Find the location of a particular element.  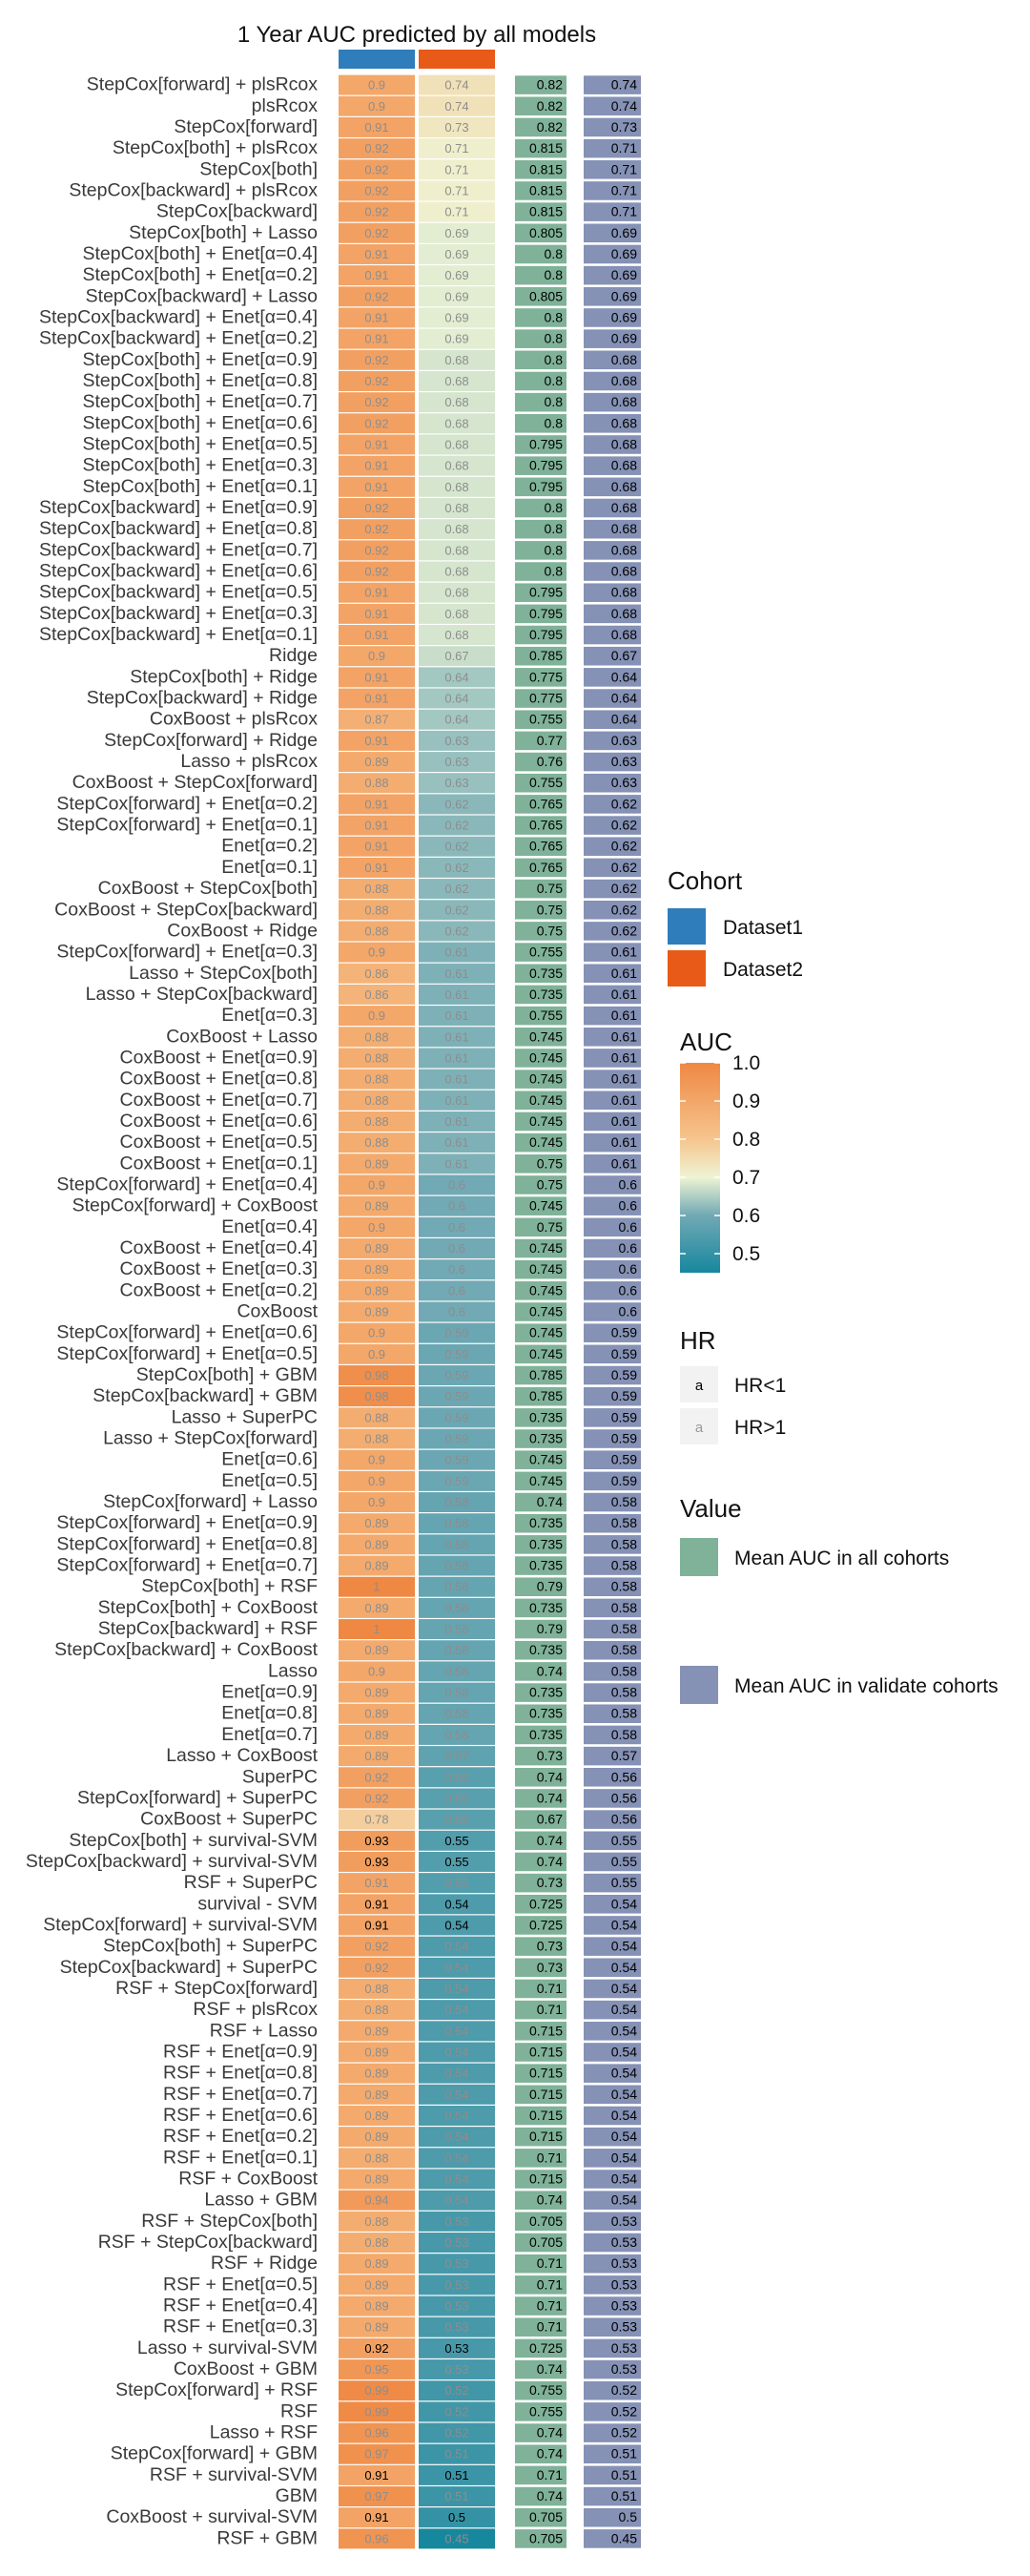

model-label: CoxBoost + Enet[α=0.2] is located at coordinates (219, 1289).